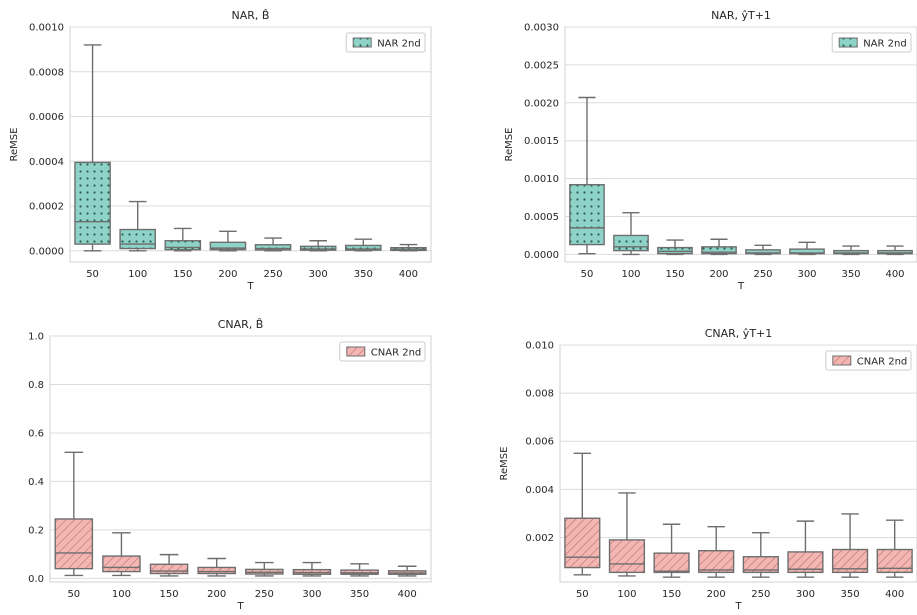 Image resolution: width=917 pixels, height=615 pixels. Describe the element at coordinates (241, 324) in the screenshot. I see `chart-title: CNAR, B̂` at that location.